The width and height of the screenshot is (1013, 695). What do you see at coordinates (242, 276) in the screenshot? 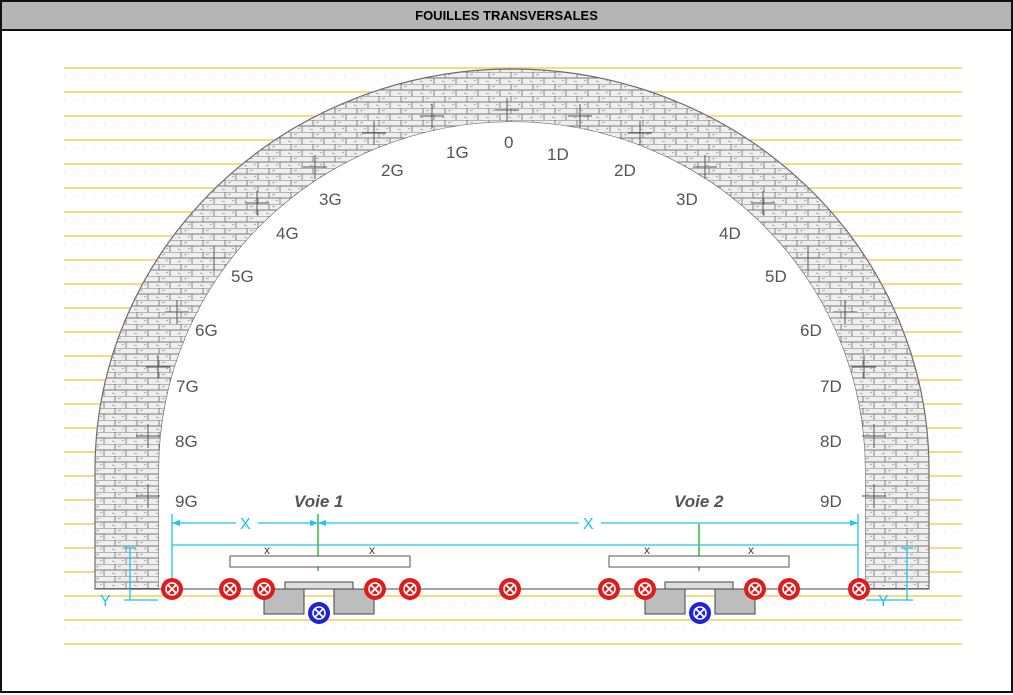
I see `point-label-left-5: 5G` at bounding box center [242, 276].